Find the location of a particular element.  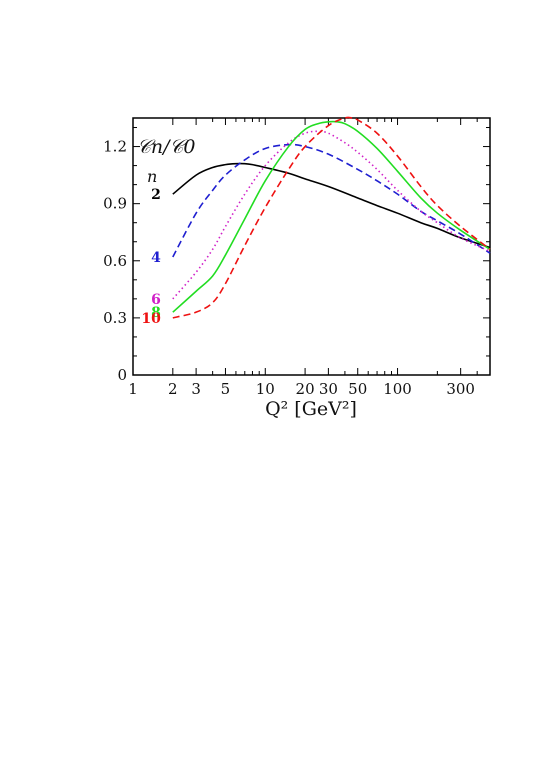

x-axis-title: Q² [GeV²] is located at coordinates (311, 409).